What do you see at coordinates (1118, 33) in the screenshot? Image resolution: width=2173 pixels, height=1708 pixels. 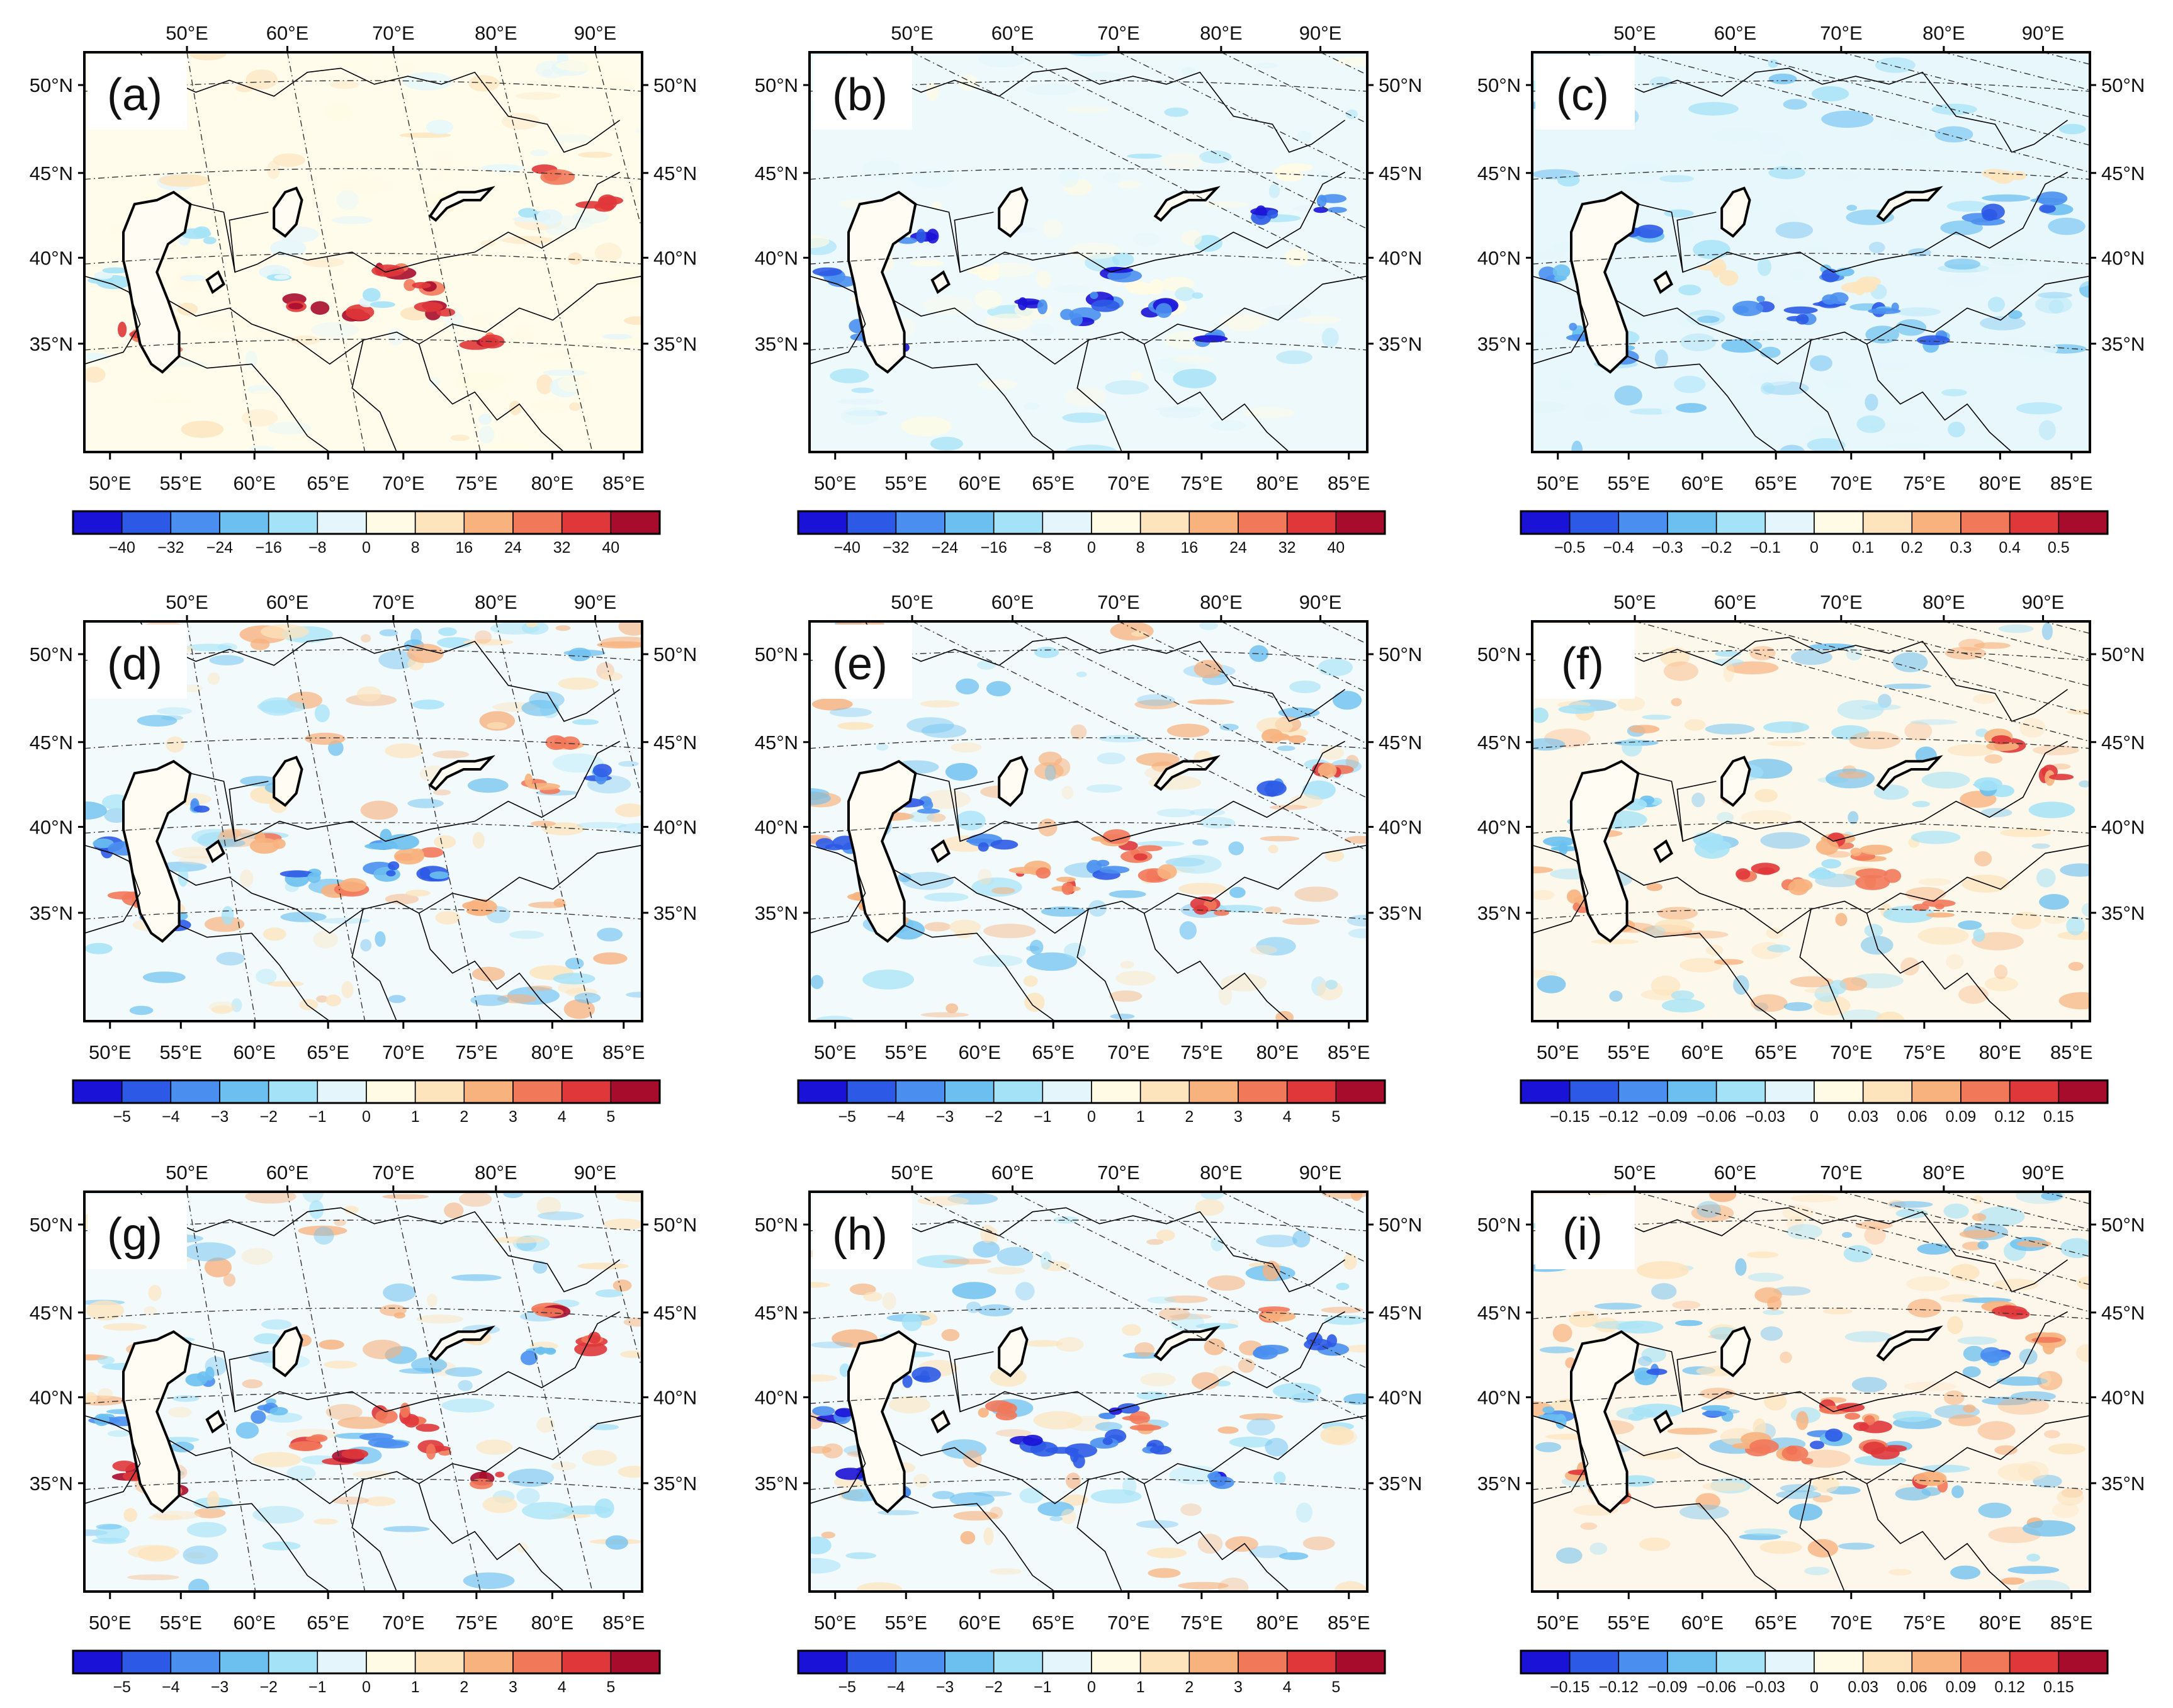 I see `top-longitude-label: 70°E` at bounding box center [1118, 33].